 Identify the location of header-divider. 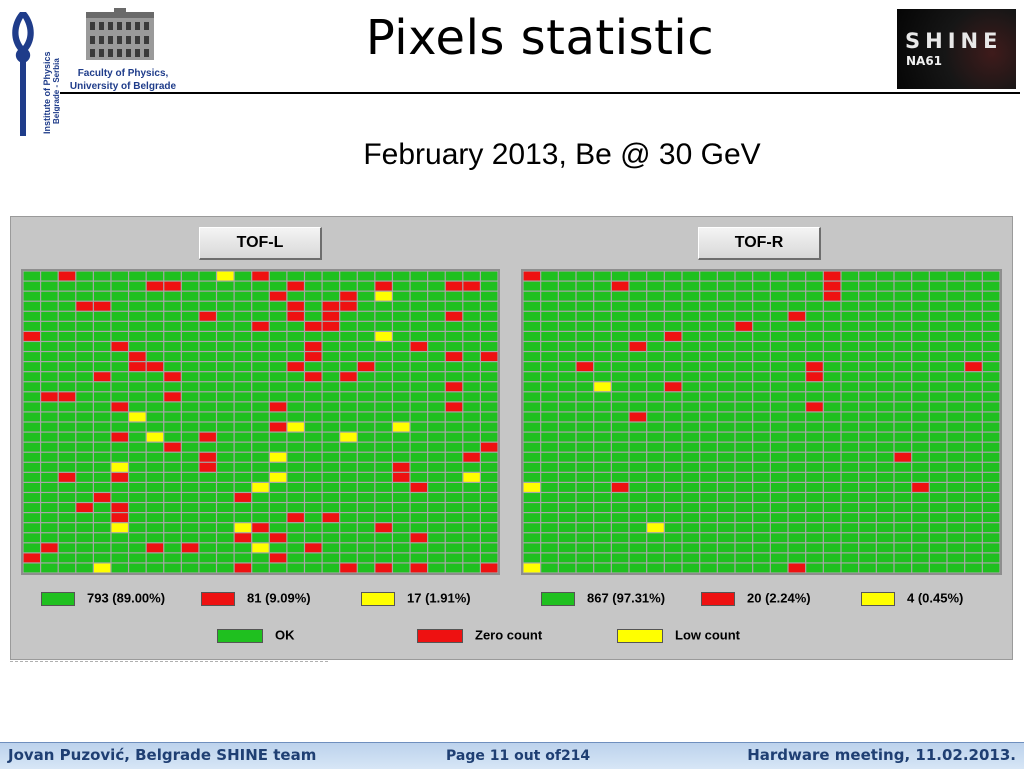
(540, 93).